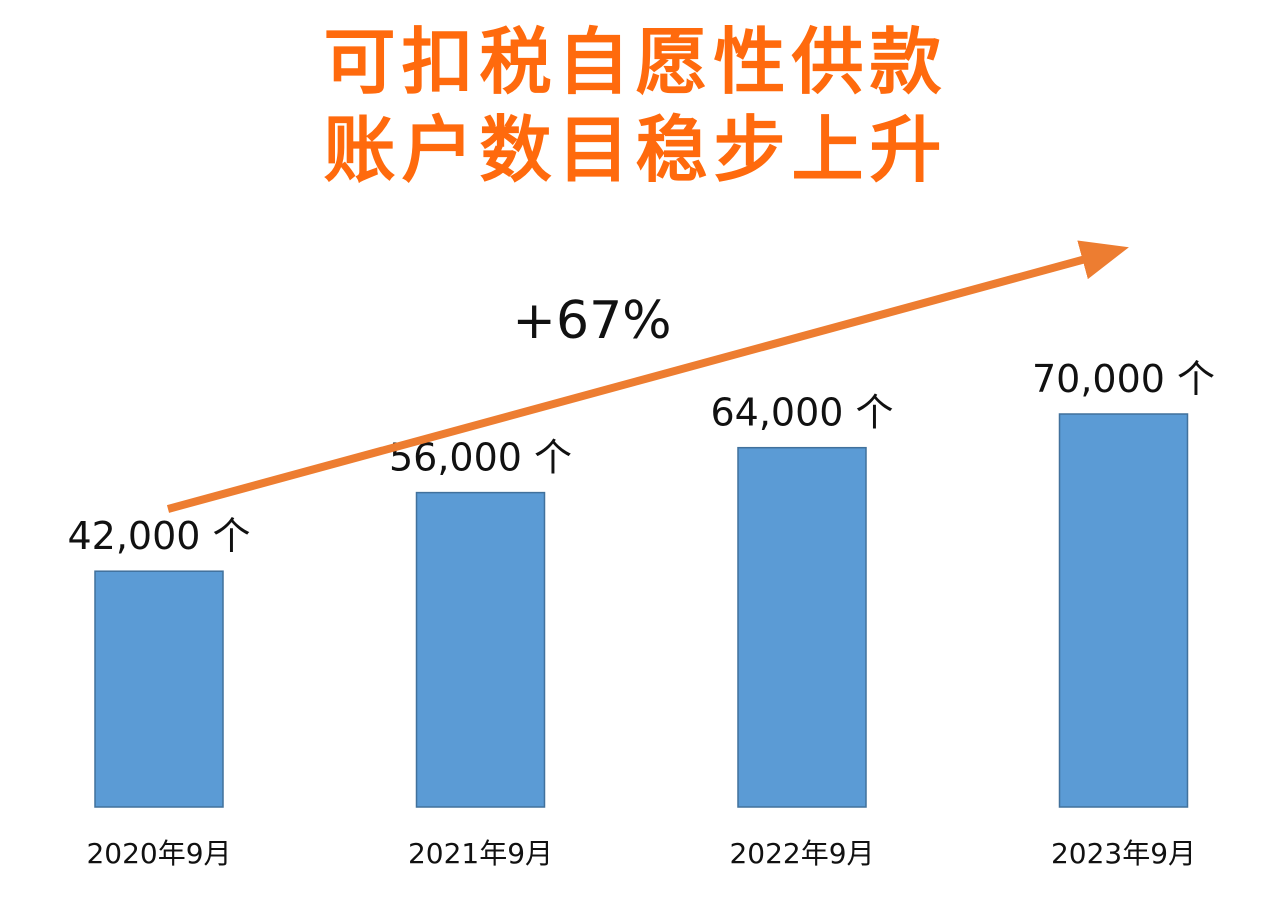 This screenshot has width=1271, height=911. I want to click on x-tick-label-1: 2020年9月, so click(158, 853).